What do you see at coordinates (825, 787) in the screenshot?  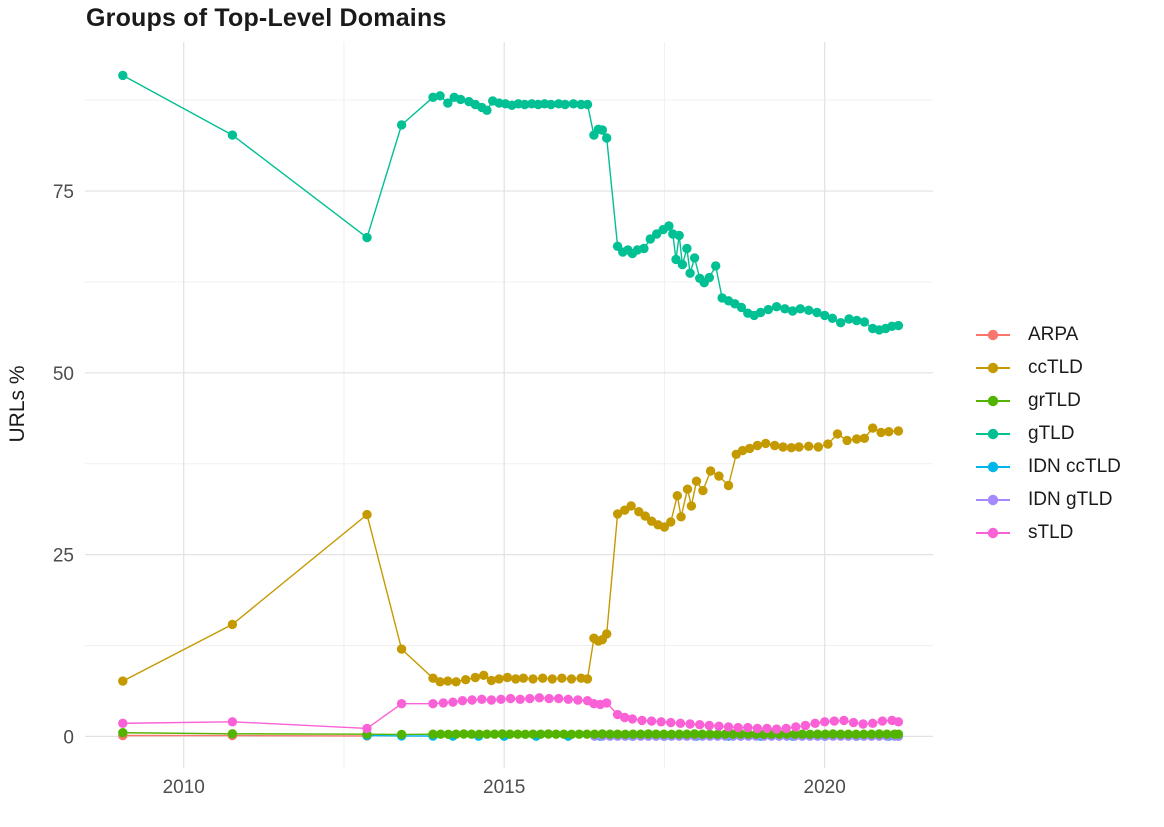 I see `x-tick-label: 2020` at bounding box center [825, 787].